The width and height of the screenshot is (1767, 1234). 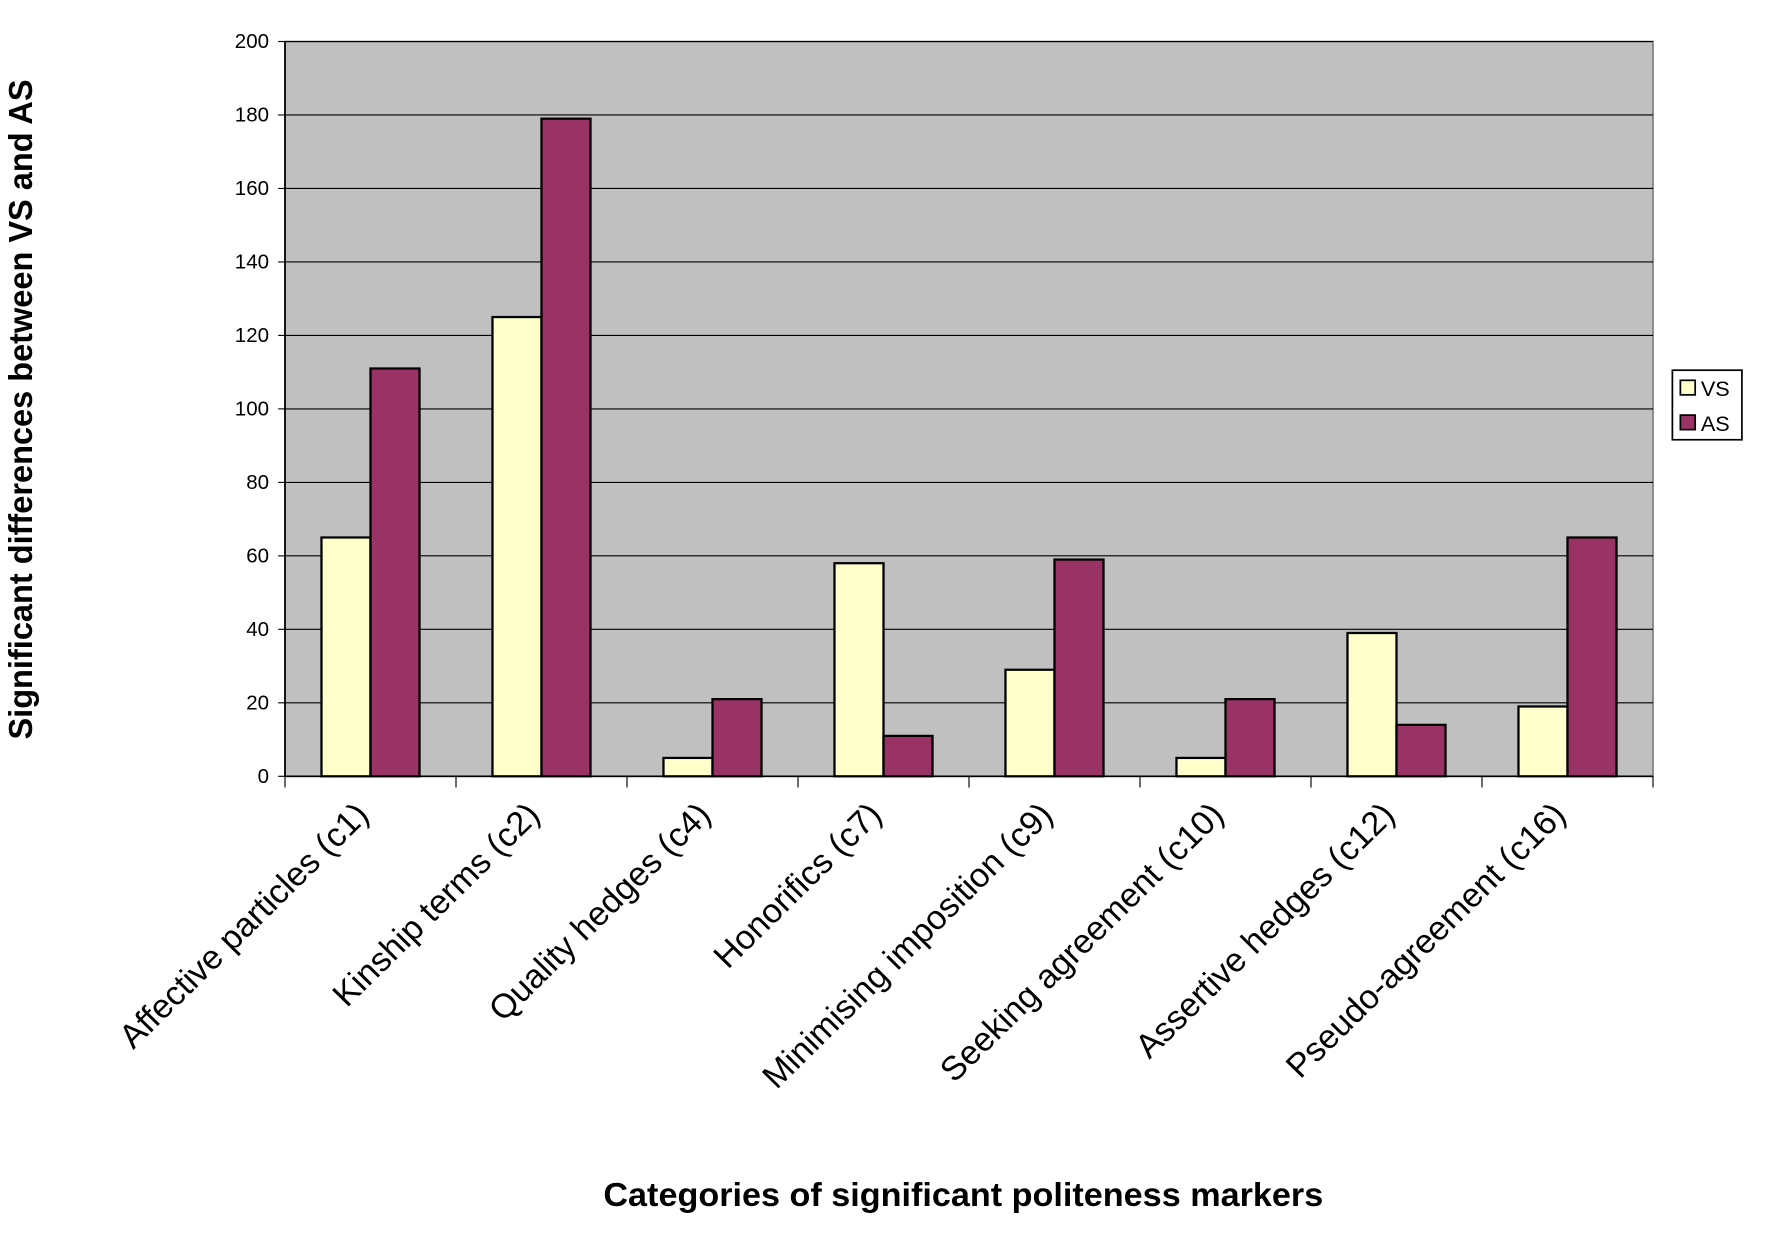 What do you see at coordinates (257, 630) in the screenshot?
I see `y-tick-label: 40` at bounding box center [257, 630].